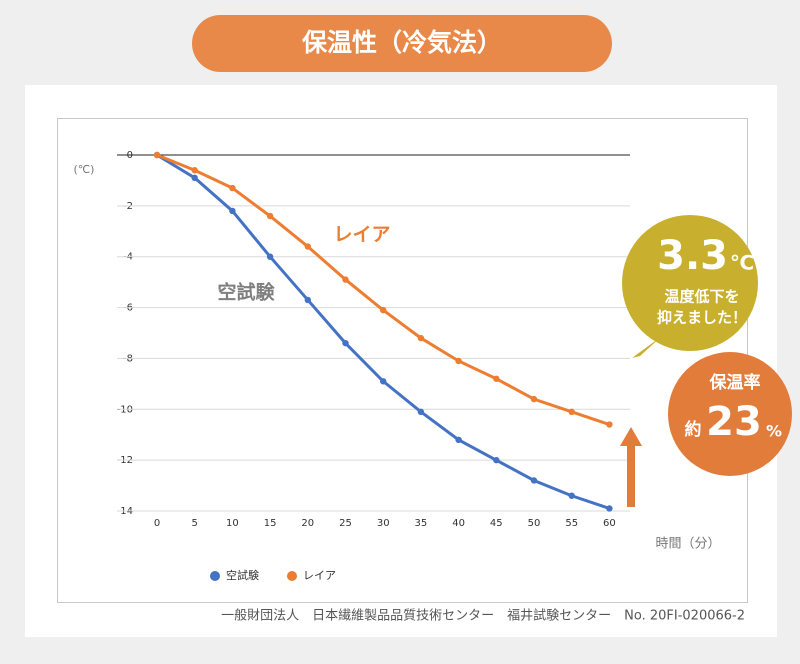 The image size is (800, 664). What do you see at coordinates (735, 382) in the screenshot?
I see `badge-text: 保温率` at bounding box center [735, 382].